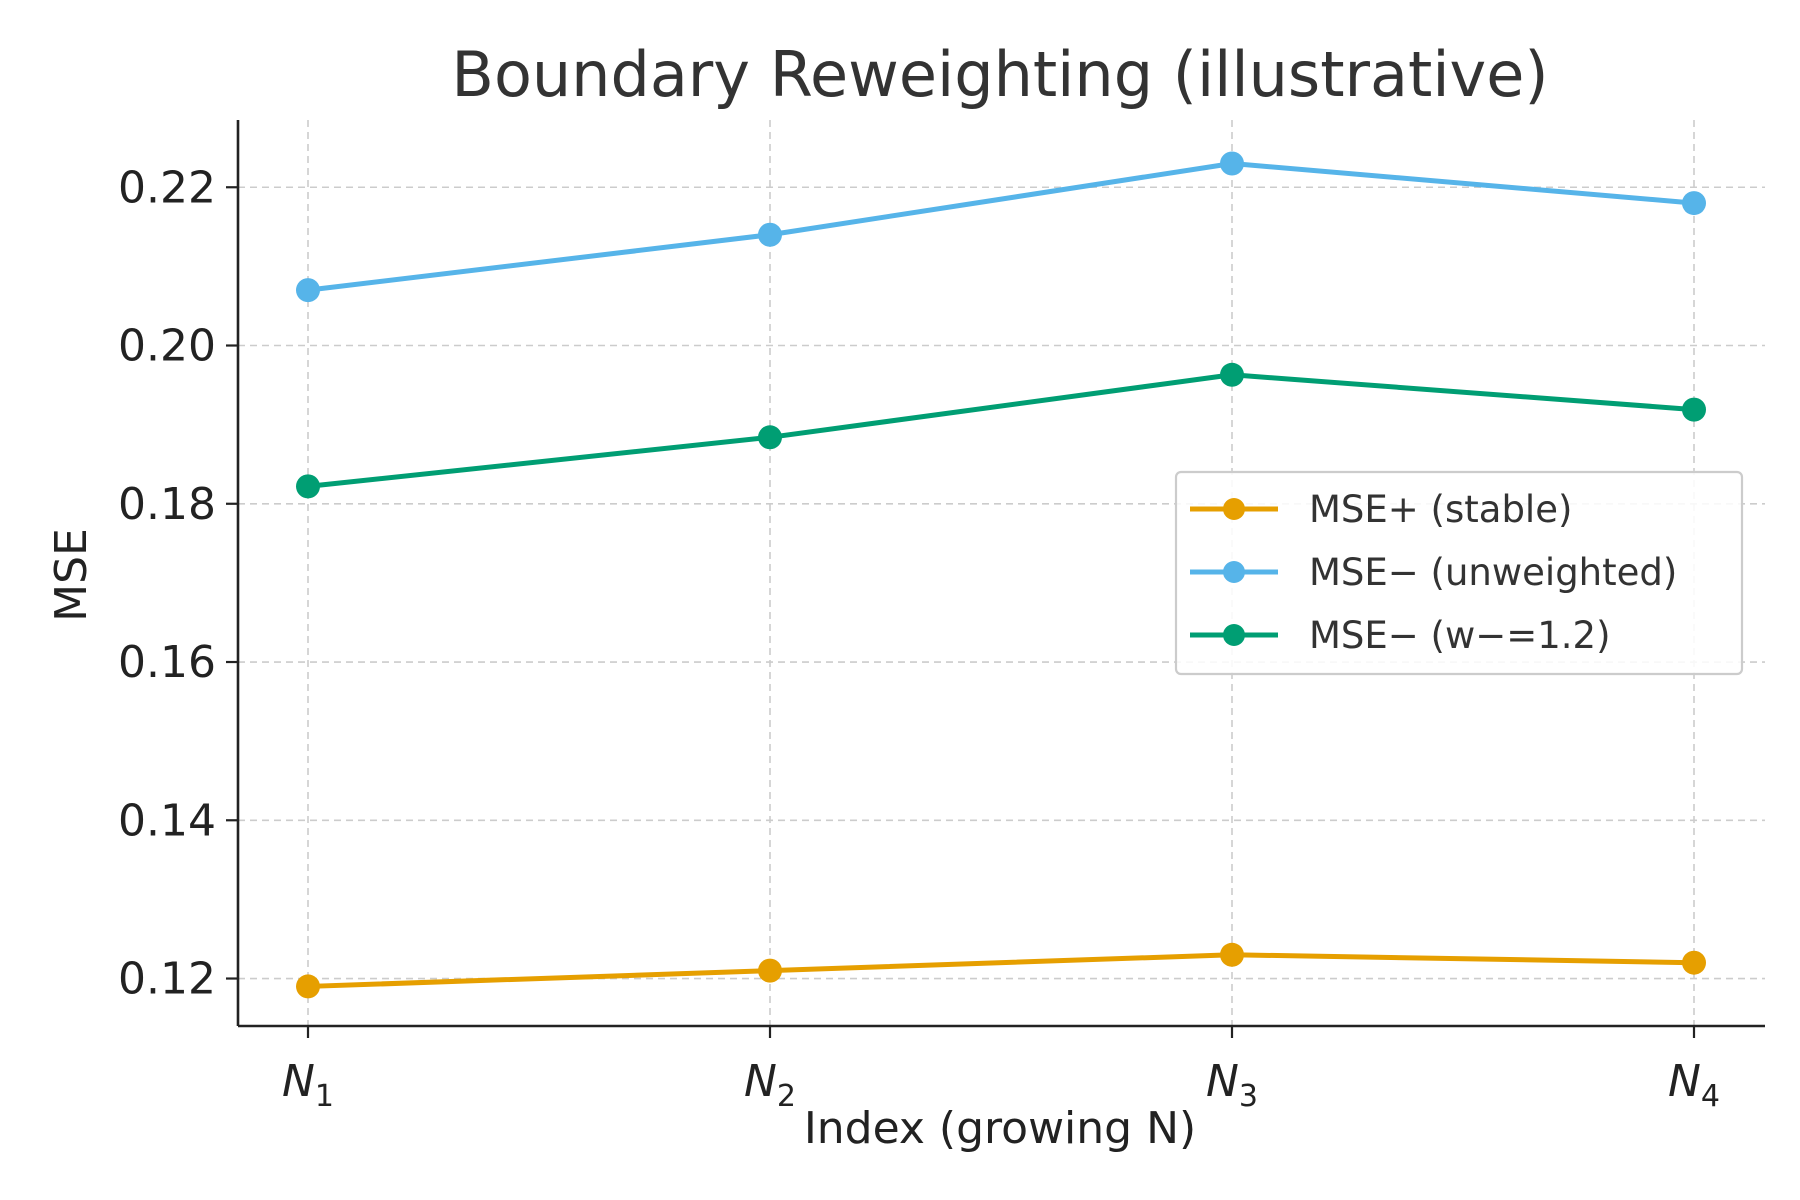 The width and height of the screenshot is (1800, 1200). What do you see at coordinates (1460, 635) in the screenshot?
I see `legend-label: MSE− (w−=1.2)` at bounding box center [1460, 635].